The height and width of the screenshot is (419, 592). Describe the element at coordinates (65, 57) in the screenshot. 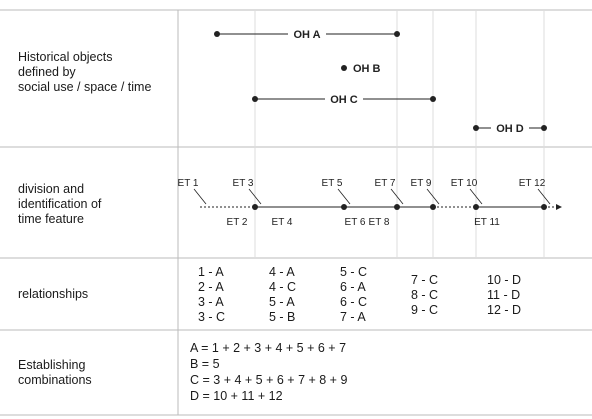

I see `row-label-line: Historical objects` at that location.